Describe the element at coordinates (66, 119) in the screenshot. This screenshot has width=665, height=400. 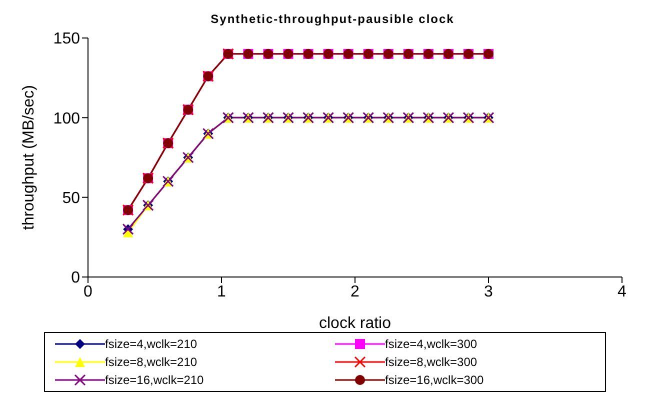
I see `y-tick-label: 100` at that location.